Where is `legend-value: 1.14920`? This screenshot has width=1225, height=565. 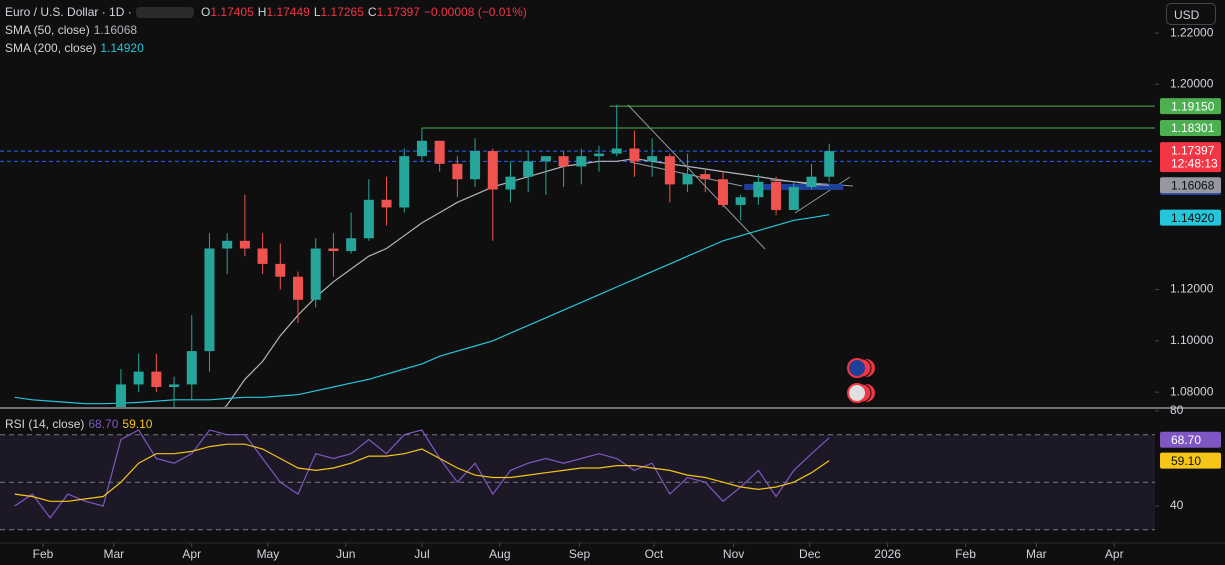 legend-value: 1.14920 is located at coordinates (122, 48).